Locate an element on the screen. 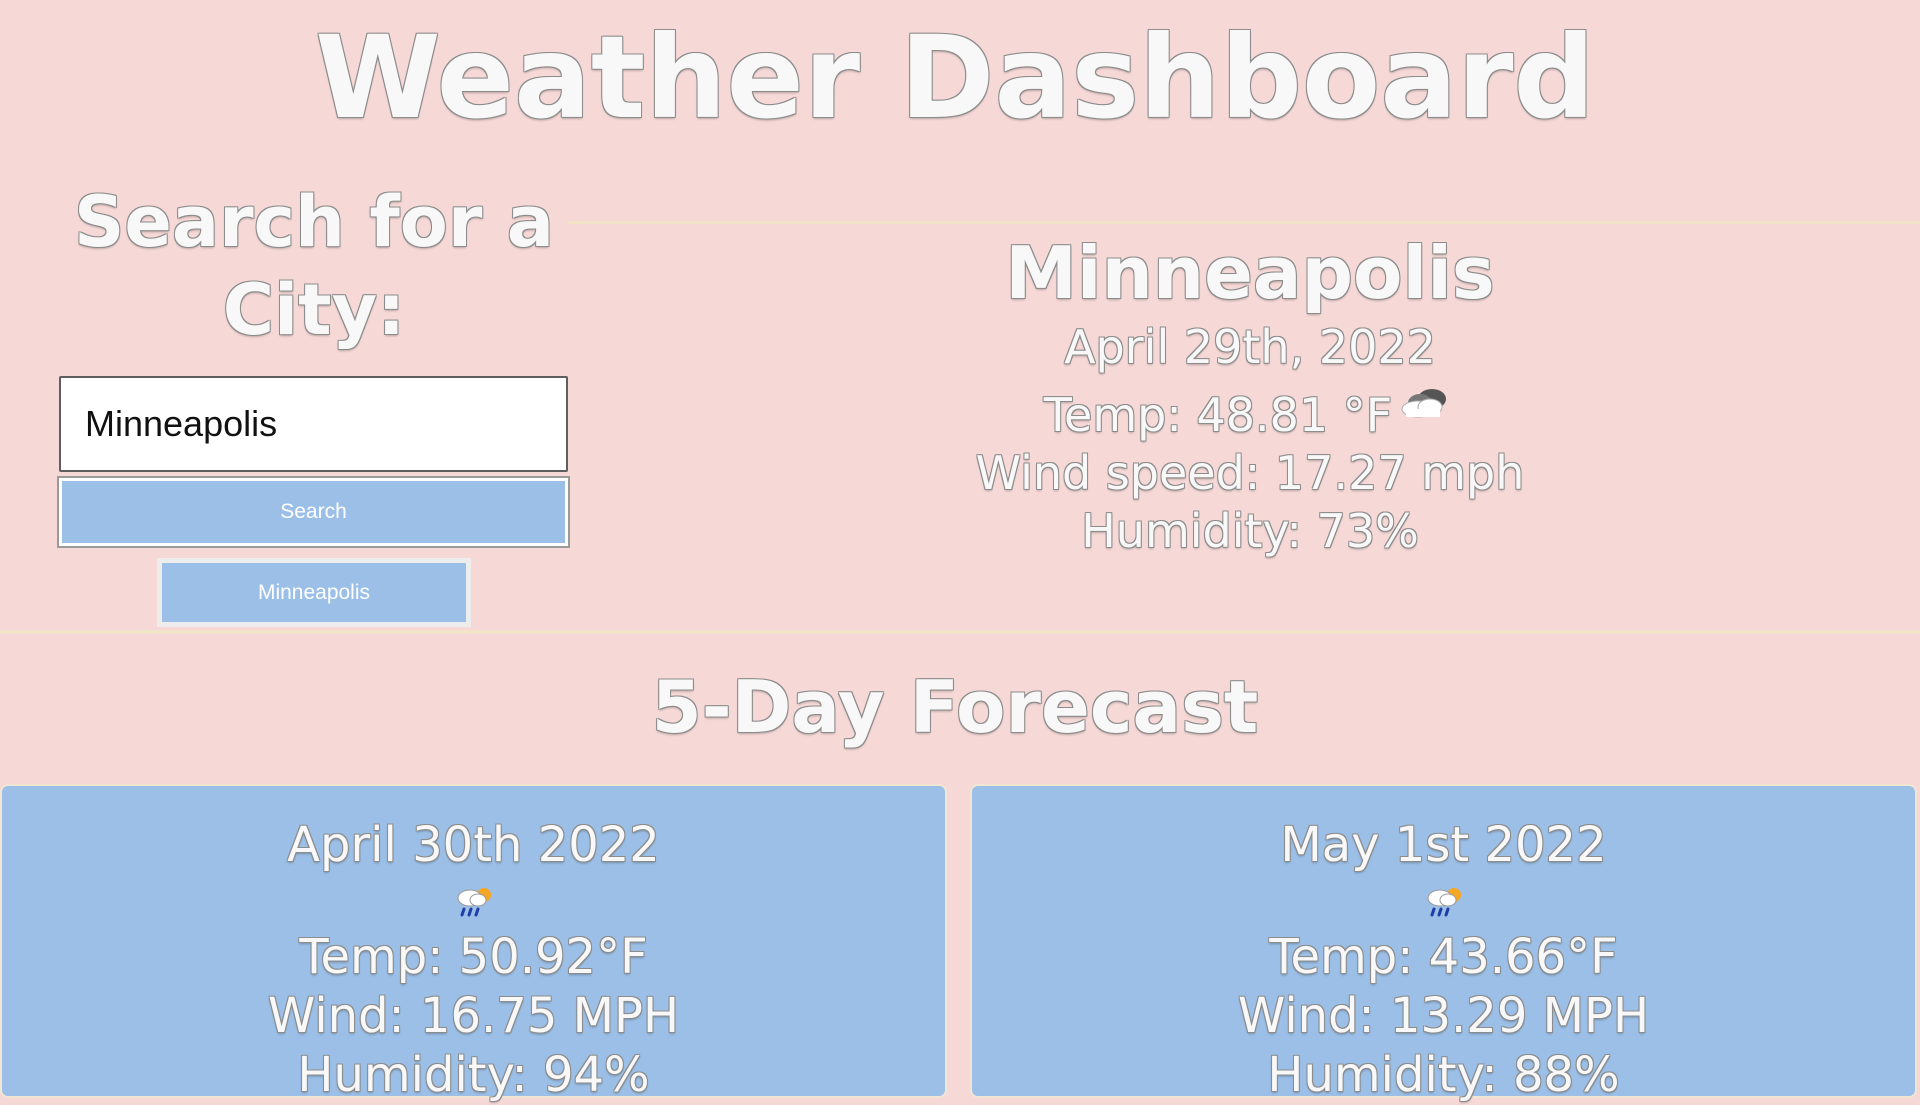 This screenshot has height=1105, width=1920. current-temp: Temp: 48.81 °F is located at coordinates (1218, 415).